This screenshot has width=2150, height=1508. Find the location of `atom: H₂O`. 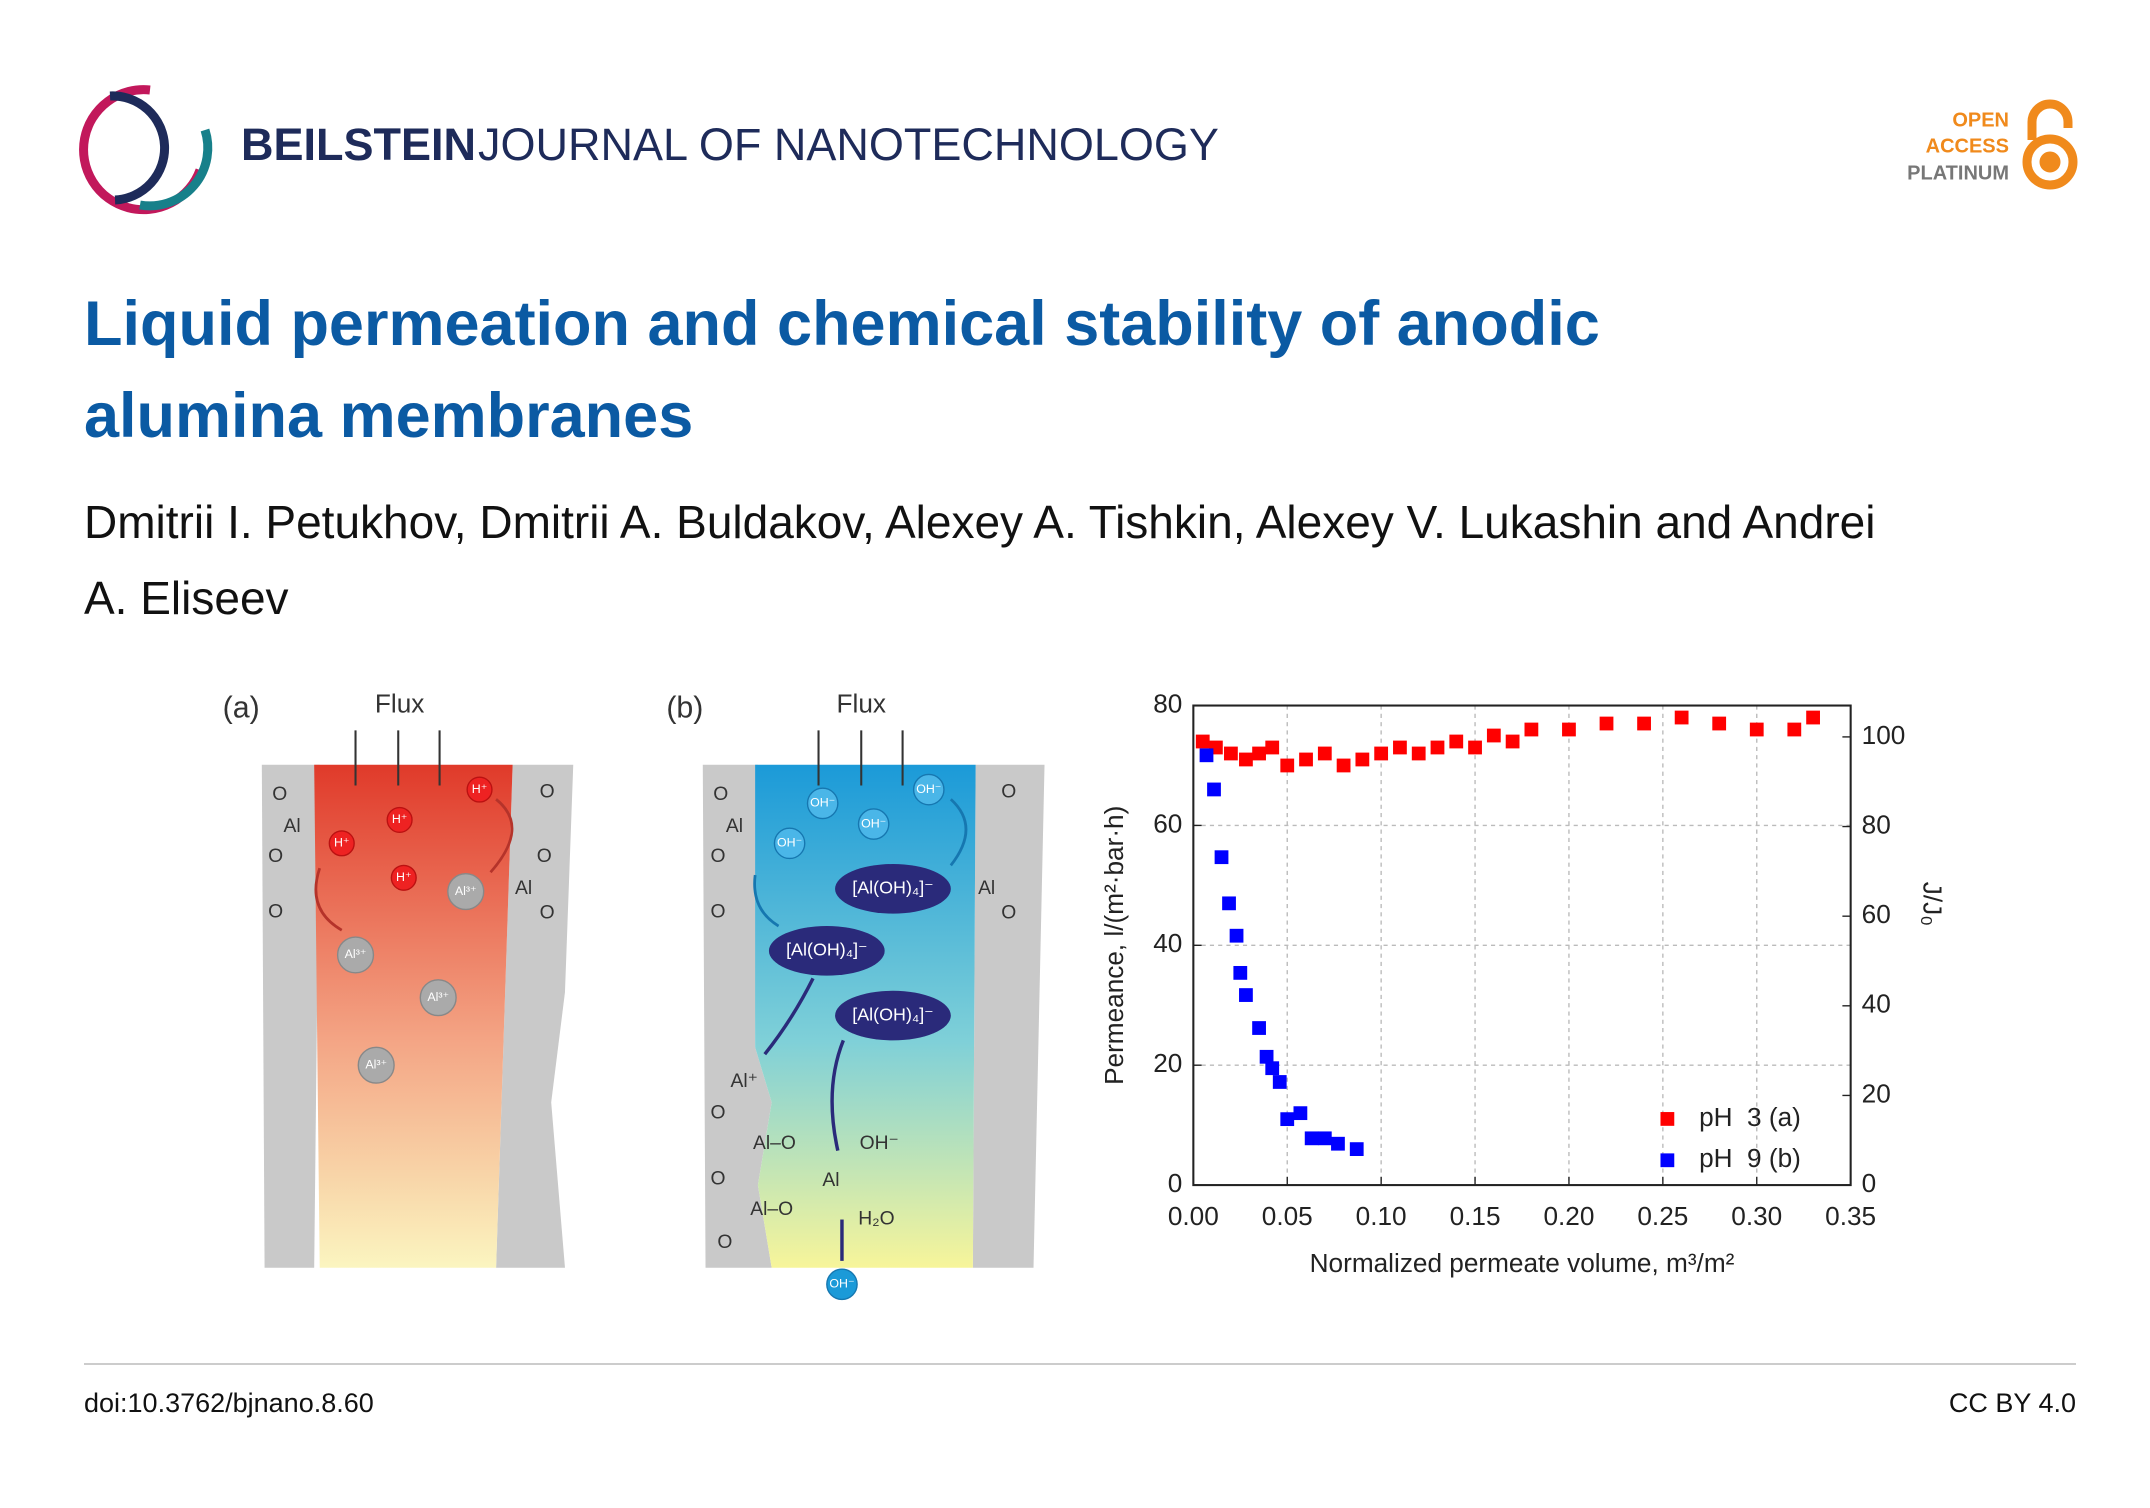

atom: H₂O is located at coordinates (876, 1219).